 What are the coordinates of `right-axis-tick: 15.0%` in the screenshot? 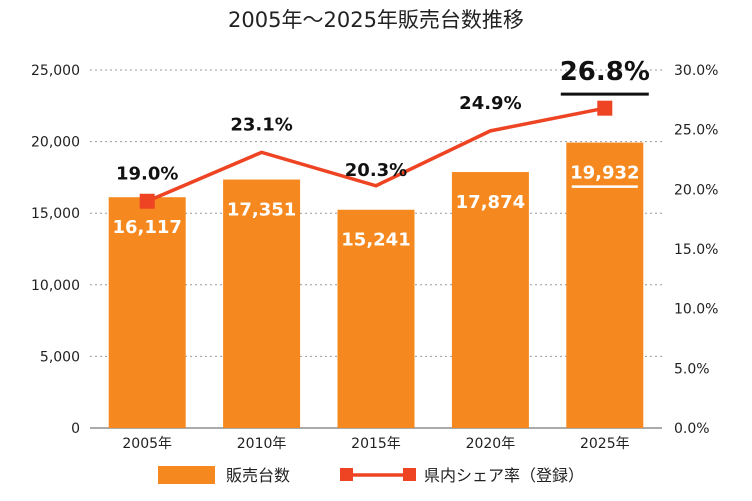 It's located at (696, 250).